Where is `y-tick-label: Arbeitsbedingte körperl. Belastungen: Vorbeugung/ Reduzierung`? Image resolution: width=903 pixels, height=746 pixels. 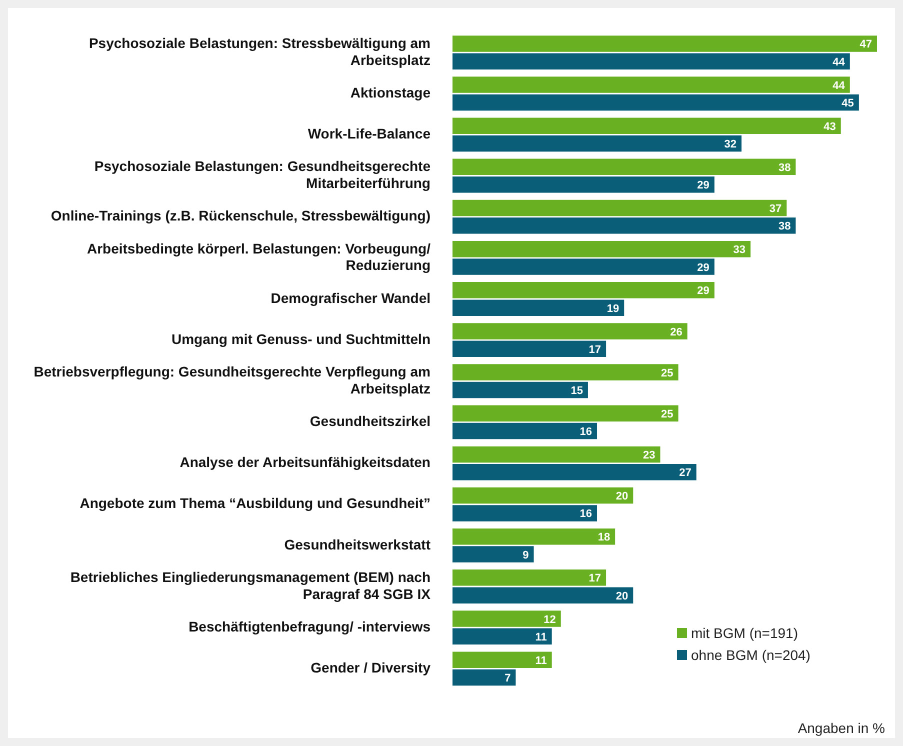 y-tick-label: Arbeitsbedingte körperl. Belastungen: Vorbeugung/ Reduzierung is located at coordinates (258, 257).